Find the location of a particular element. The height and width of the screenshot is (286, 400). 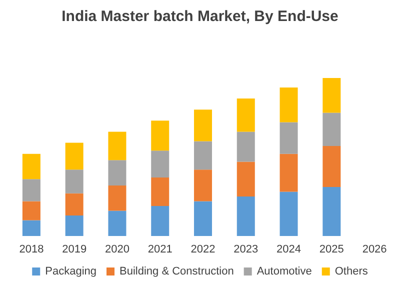

x-tick-label: 2018 is located at coordinates (31, 250).